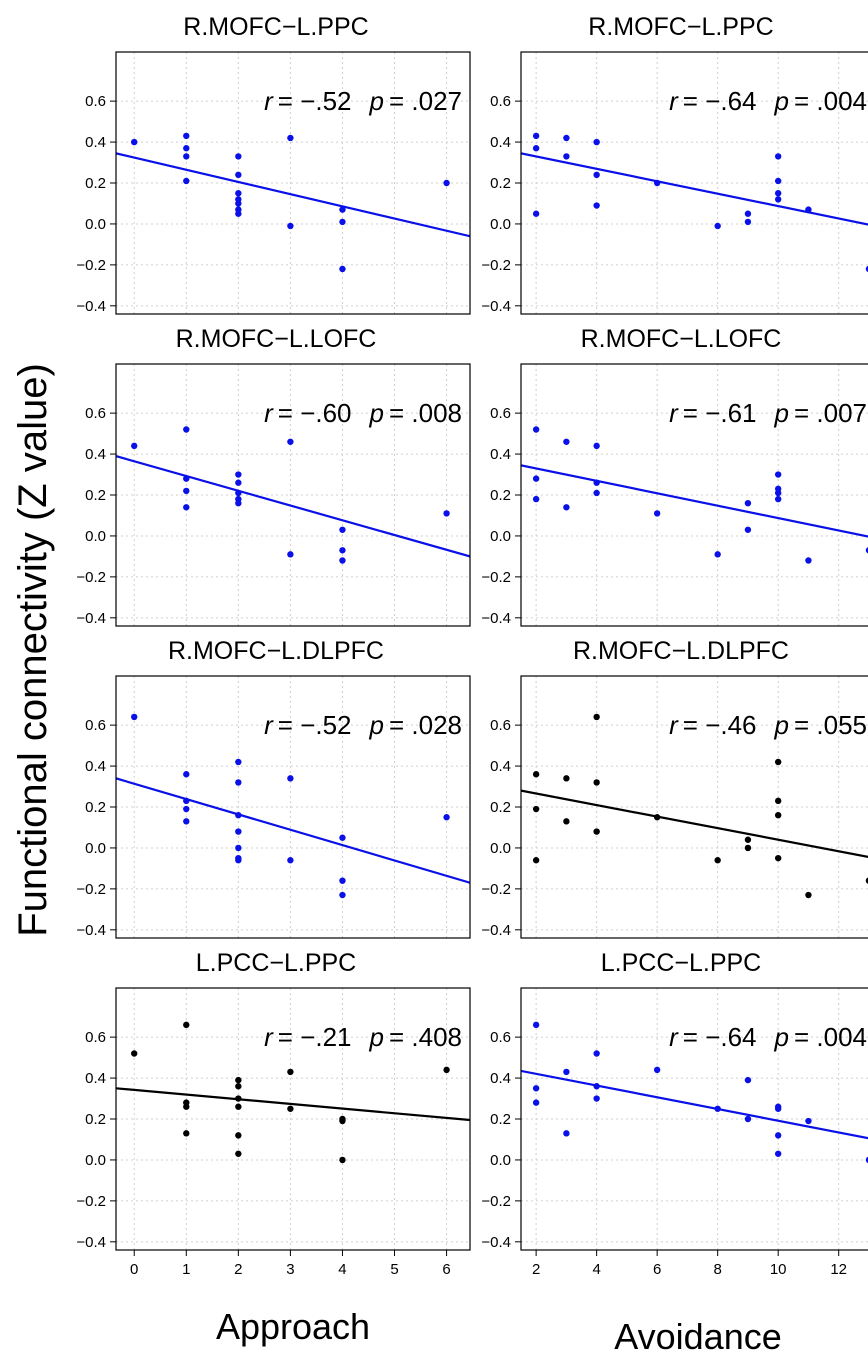 The height and width of the screenshot is (1357, 868). What do you see at coordinates (363, 413) in the screenshot?
I see `stat-annotation: r = −.60 p = .008` at bounding box center [363, 413].